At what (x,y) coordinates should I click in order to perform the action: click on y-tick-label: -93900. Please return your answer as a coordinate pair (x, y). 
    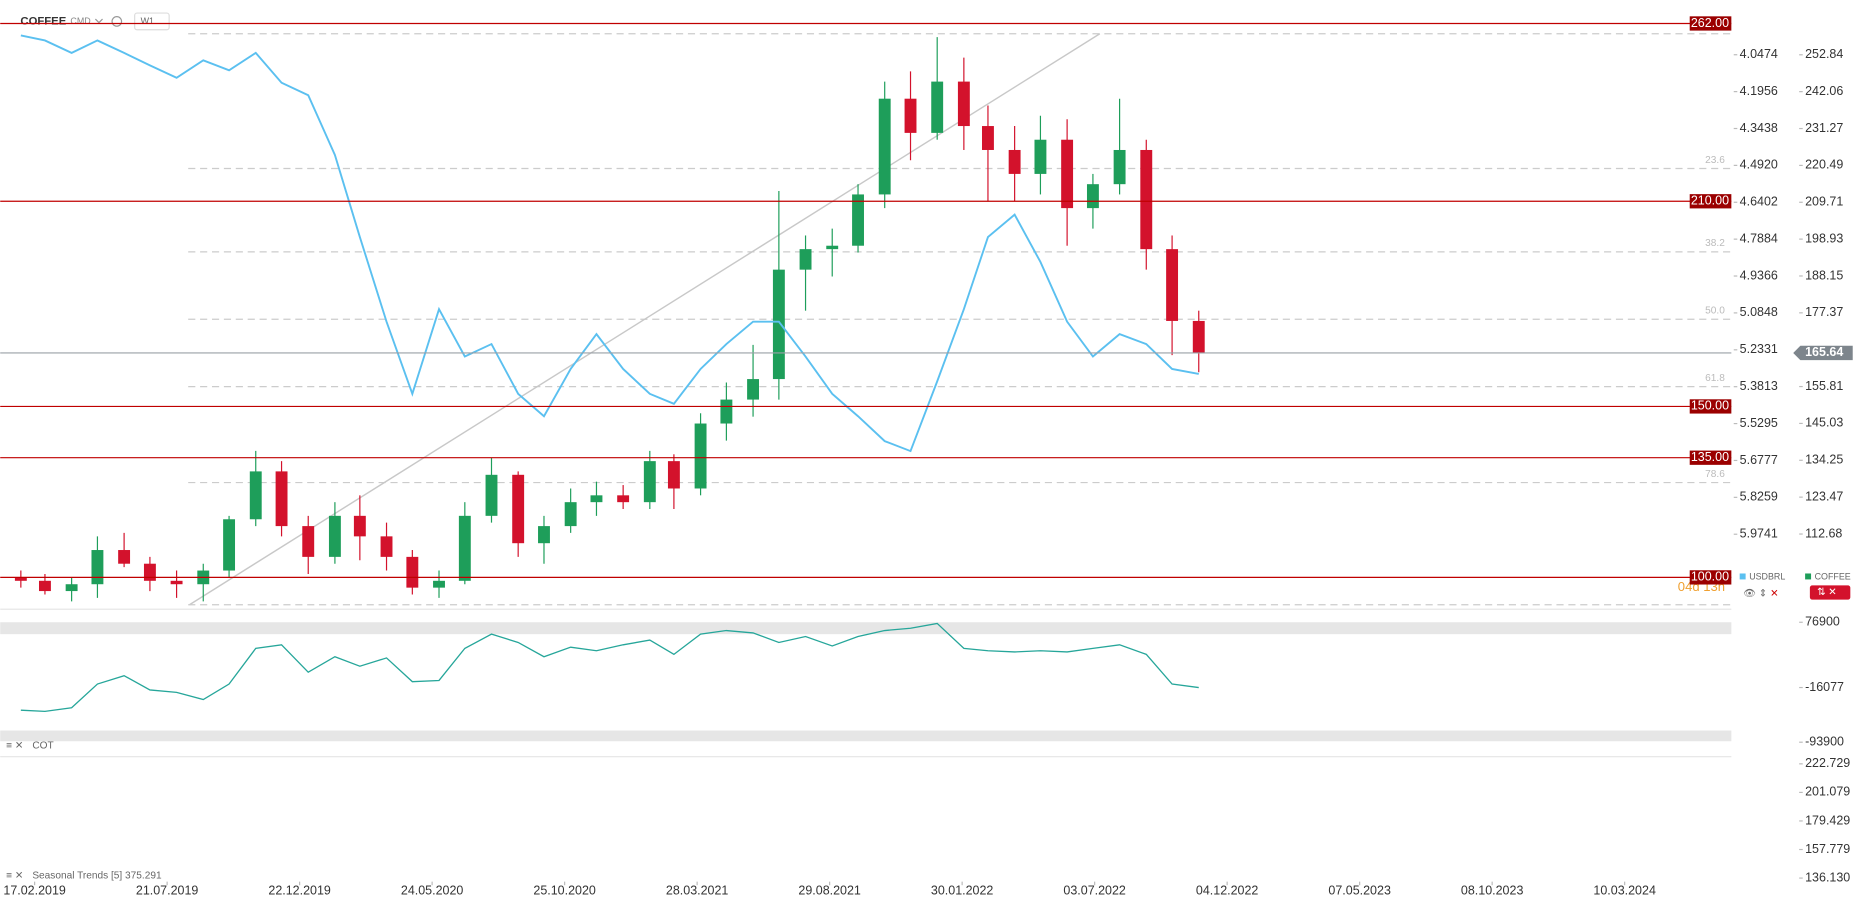
    Looking at the image, I should click on (1824, 741).